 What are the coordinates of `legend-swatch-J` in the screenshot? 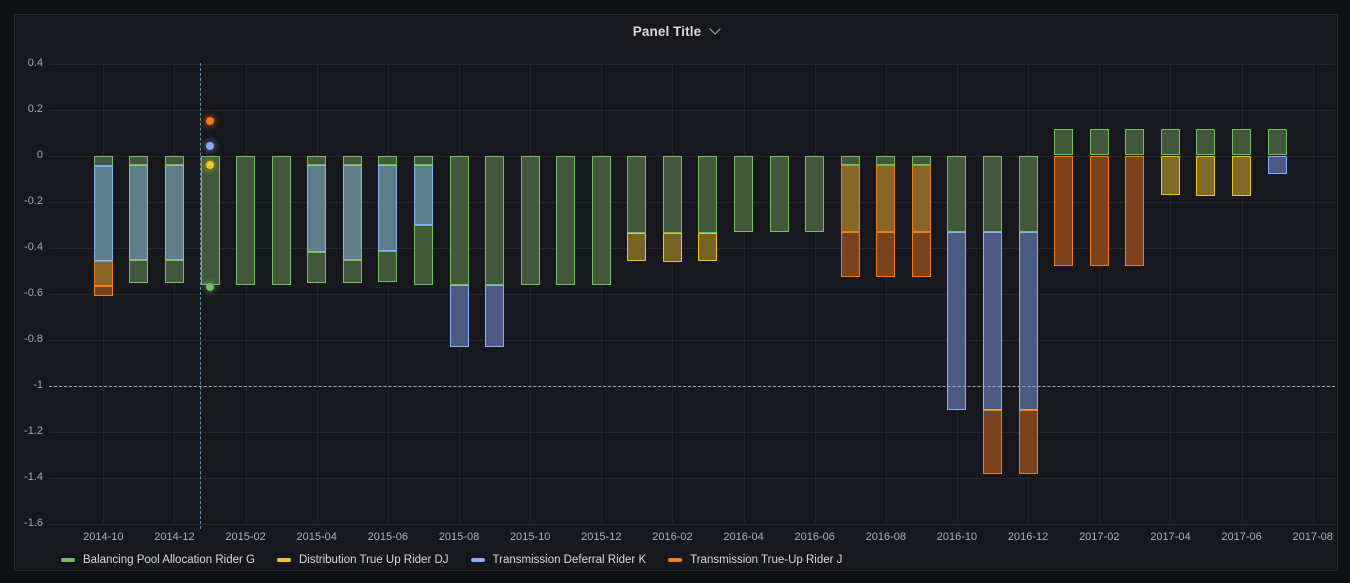 It's located at (675, 560).